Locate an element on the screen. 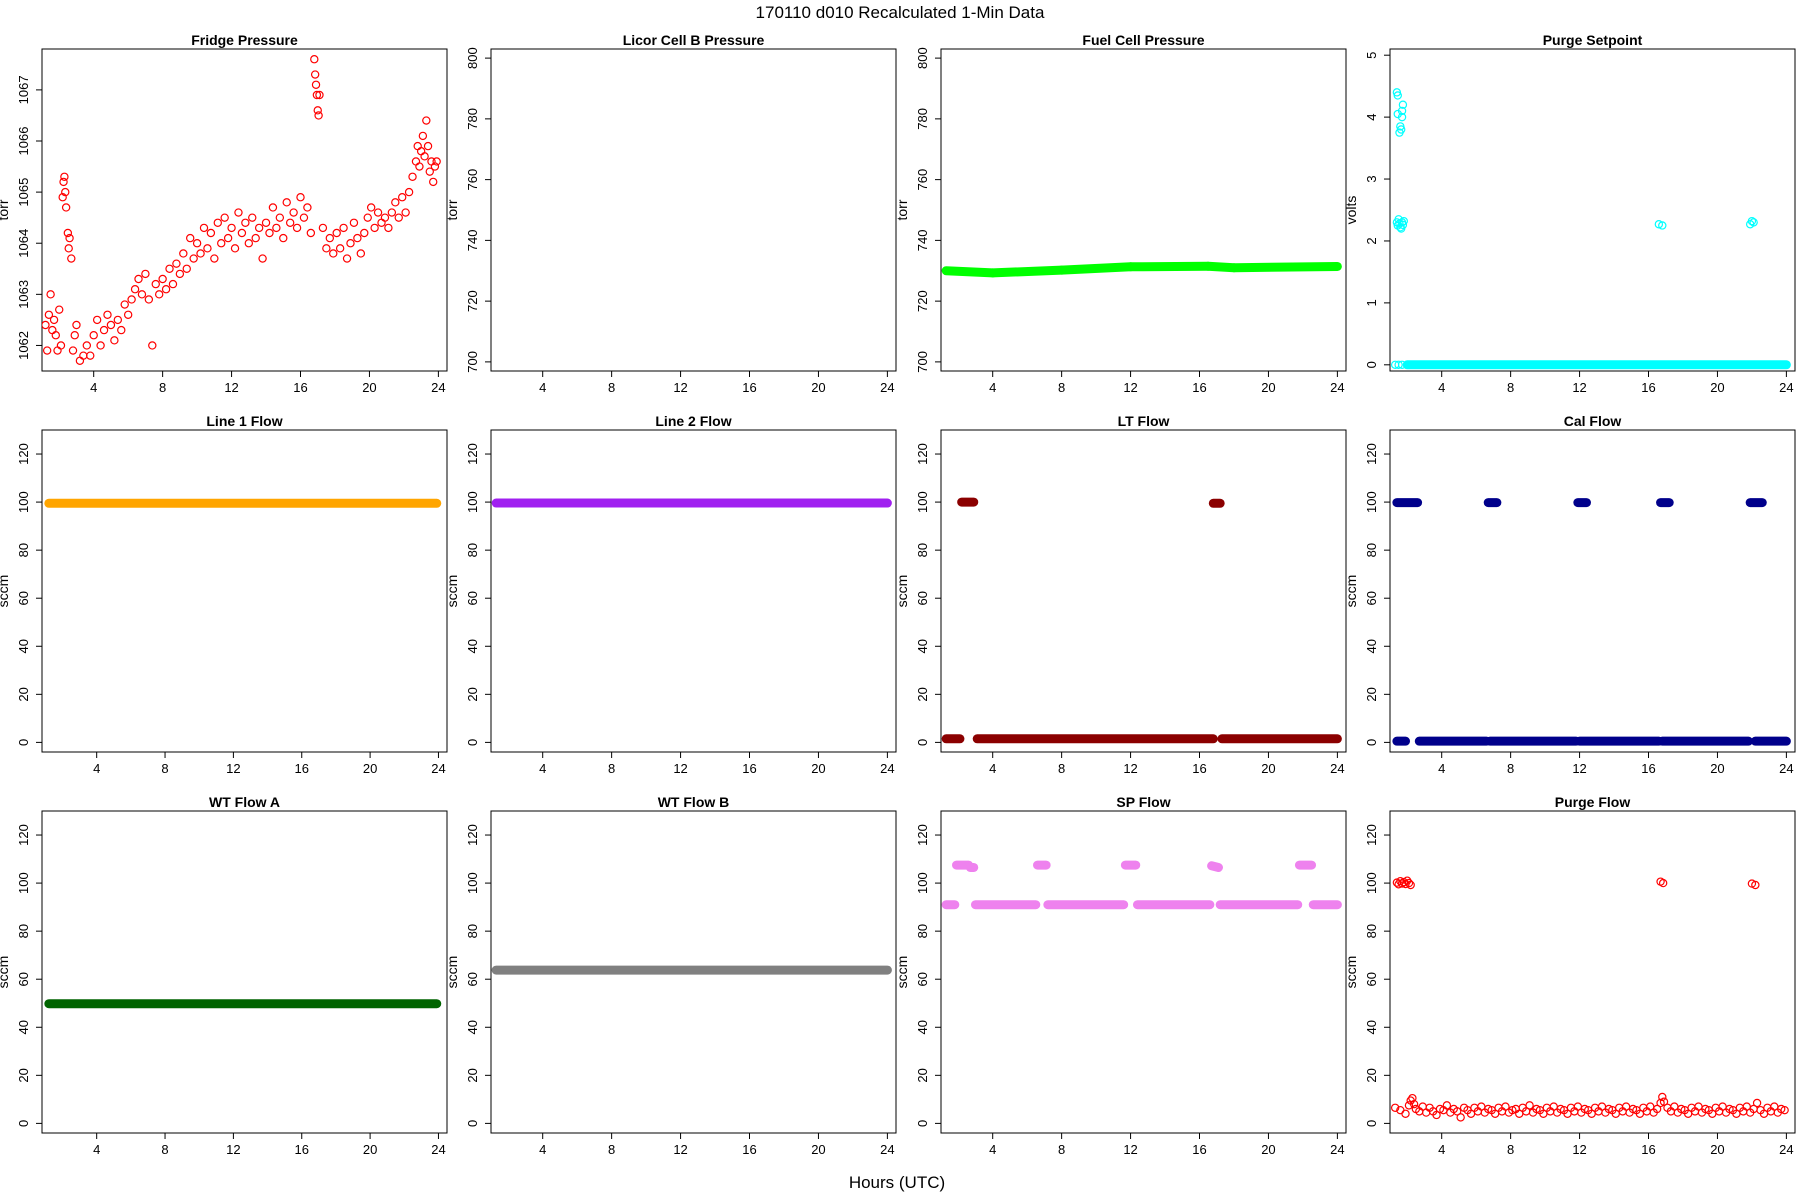 This screenshot has width=1800, height=1200. panel-7: LT Flow sccm 4 8 12 16 20 24 0 20 40 60 80 100 120 is located at coordinates (1120, 594).